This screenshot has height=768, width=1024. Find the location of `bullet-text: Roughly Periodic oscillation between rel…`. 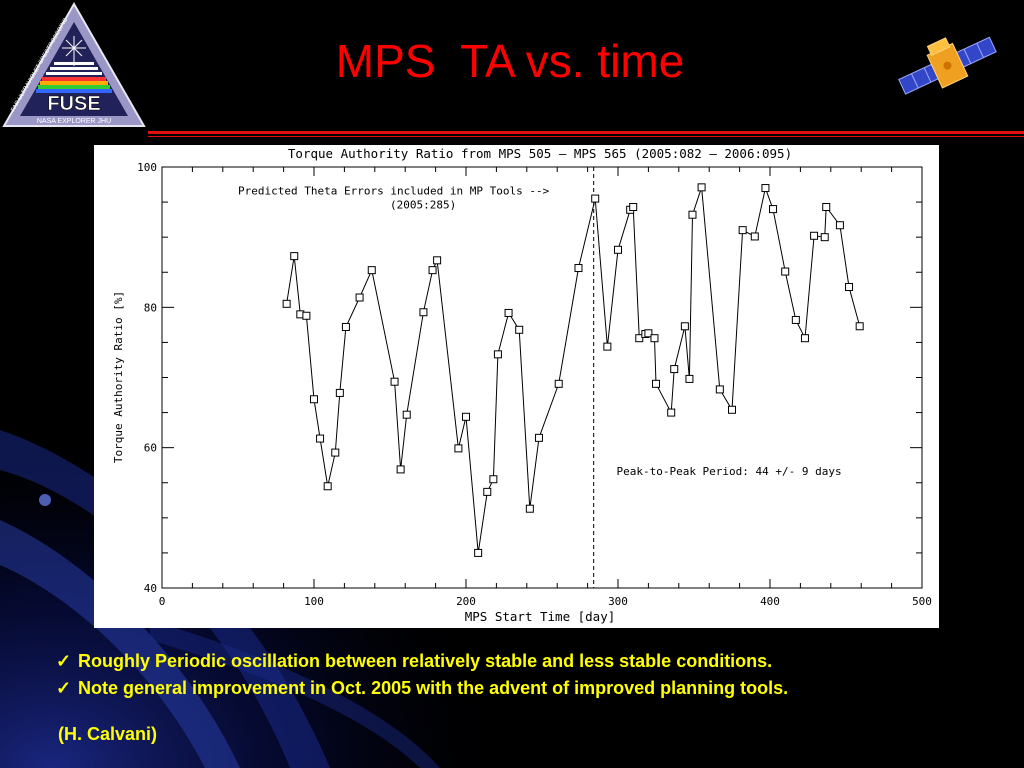

bullet-text: Roughly Periodic oscillation between rel… is located at coordinates (425, 661).